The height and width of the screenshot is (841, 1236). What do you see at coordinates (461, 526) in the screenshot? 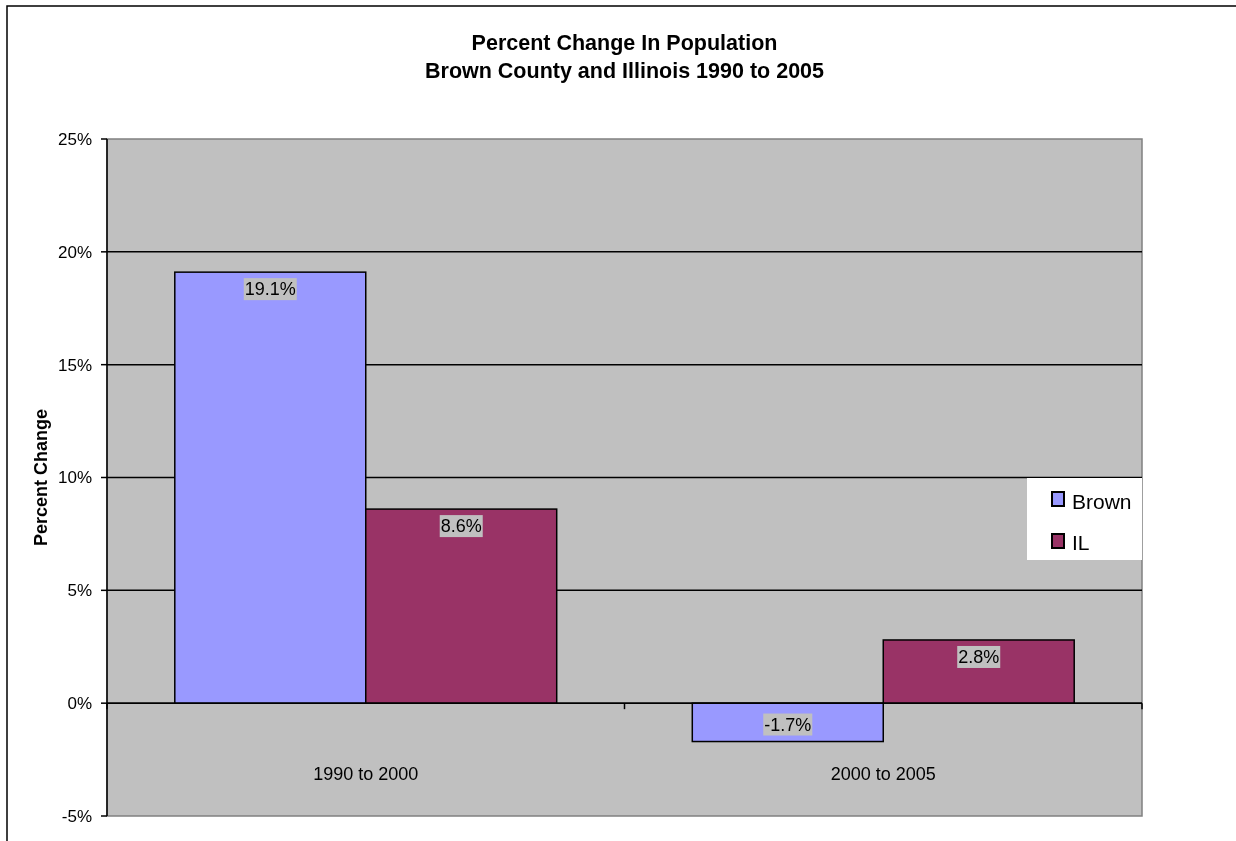
I see `data-label: 8.6%` at bounding box center [461, 526].